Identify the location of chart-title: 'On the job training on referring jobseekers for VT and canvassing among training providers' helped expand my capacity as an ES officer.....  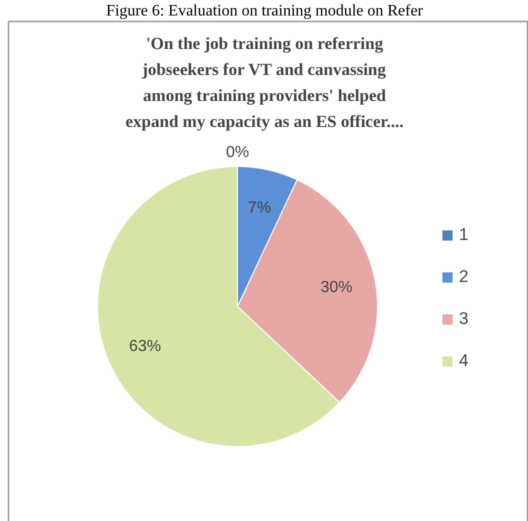
(265, 82).